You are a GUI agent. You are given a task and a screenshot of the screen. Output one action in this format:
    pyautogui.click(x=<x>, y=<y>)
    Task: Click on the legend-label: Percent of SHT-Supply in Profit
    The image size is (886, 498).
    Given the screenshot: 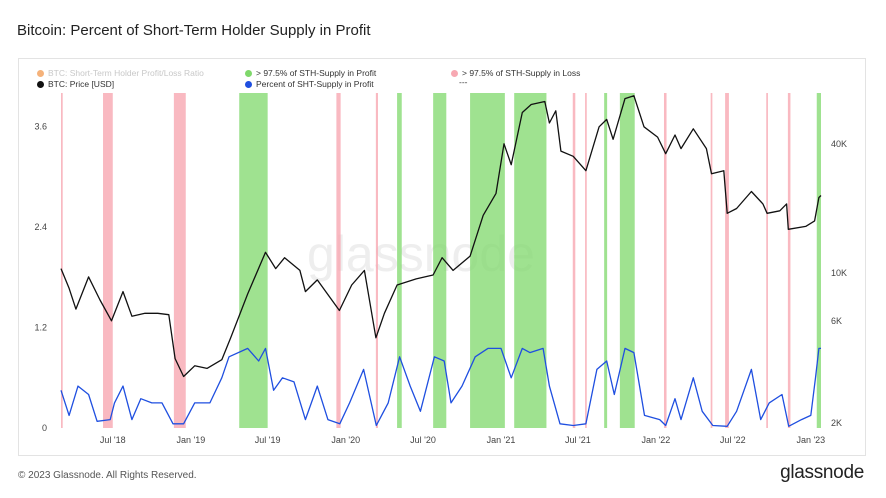 What is the action you would take?
    pyautogui.click(x=315, y=84)
    